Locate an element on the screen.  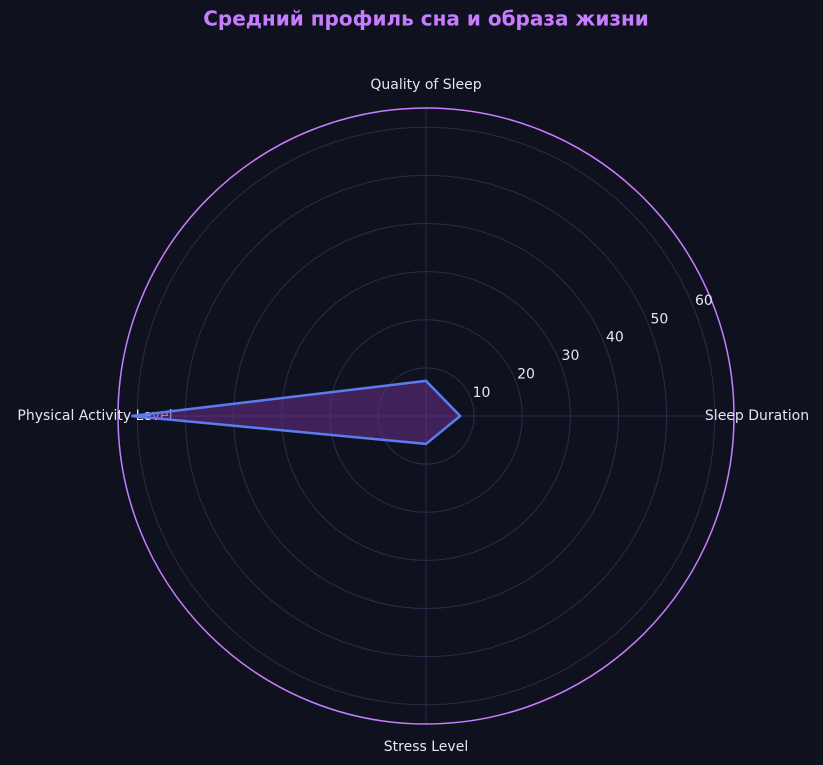
r-tick-label: 20 is located at coordinates (526, 375).